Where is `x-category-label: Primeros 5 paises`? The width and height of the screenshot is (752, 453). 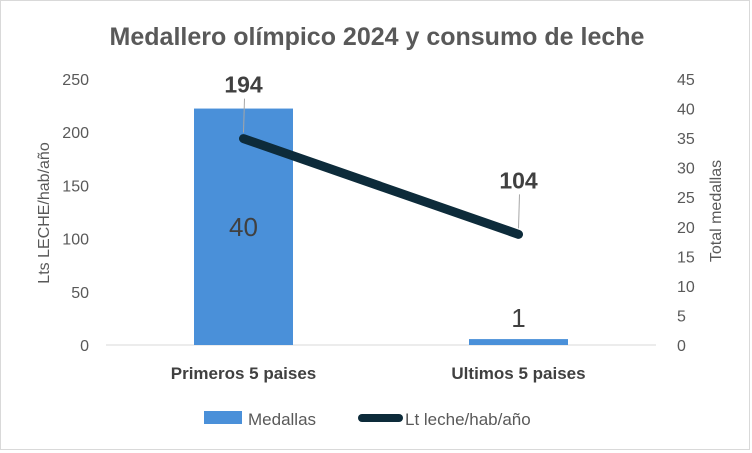 x-category-label: Primeros 5 paises is located at coordinates (244, 373).